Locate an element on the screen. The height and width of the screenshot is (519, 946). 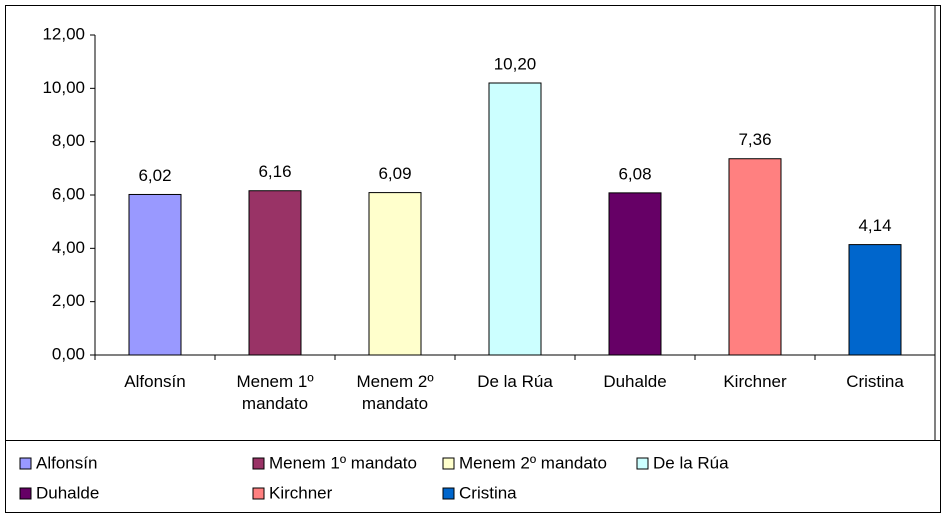
y-tick-label: 10,00 is located at coordinates (63, 87).